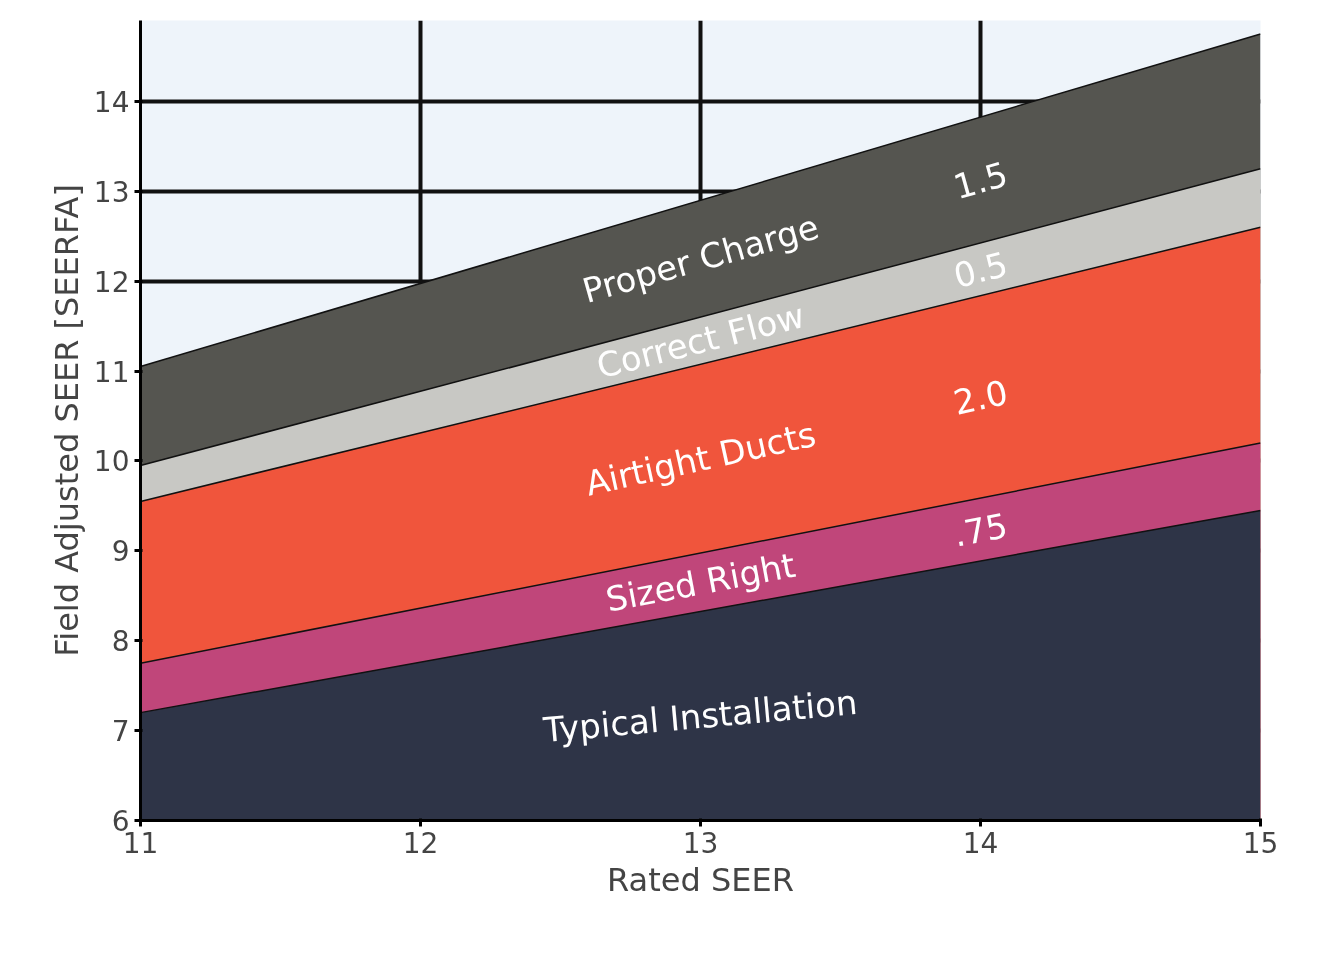  What do you see at coordinates (1260, 843) in the screenshot?
I see `x-tick-label: 15` at bounding box center [1260, 843].